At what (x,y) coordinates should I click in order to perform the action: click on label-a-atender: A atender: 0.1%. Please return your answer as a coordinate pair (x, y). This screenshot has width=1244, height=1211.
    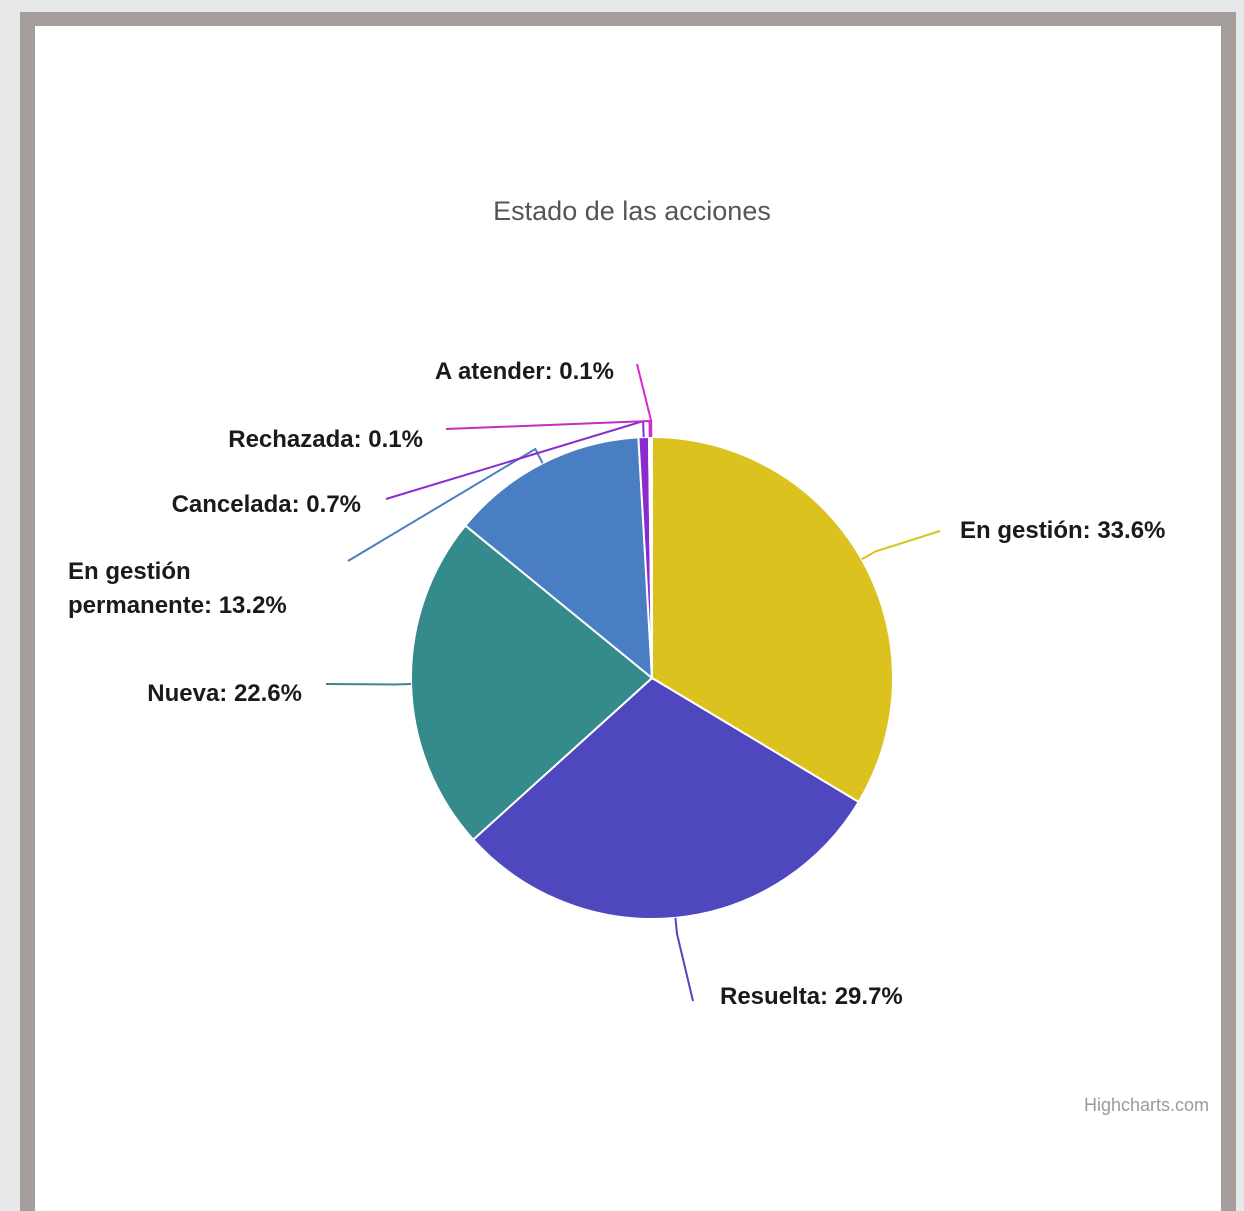
    Looking at the image, I should click on (524, 371).